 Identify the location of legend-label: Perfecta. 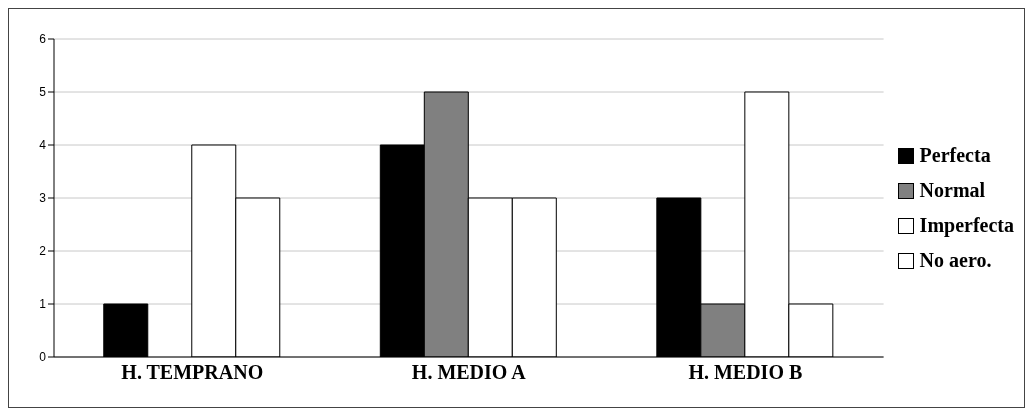
(955, 155).